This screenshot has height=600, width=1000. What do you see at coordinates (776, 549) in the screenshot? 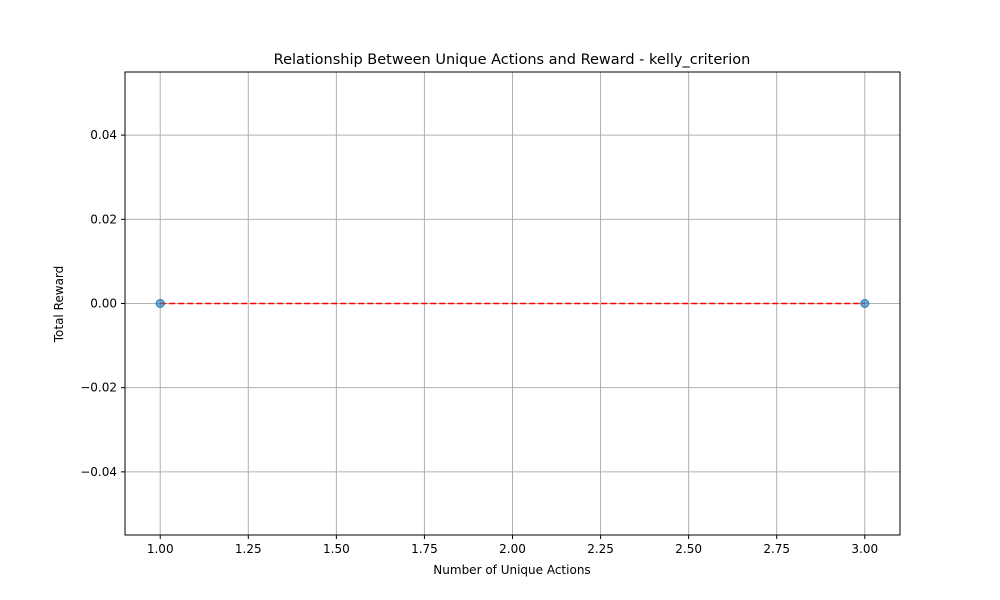
I see `x-tick-label: 2.75` at bounding box center [776, 549].